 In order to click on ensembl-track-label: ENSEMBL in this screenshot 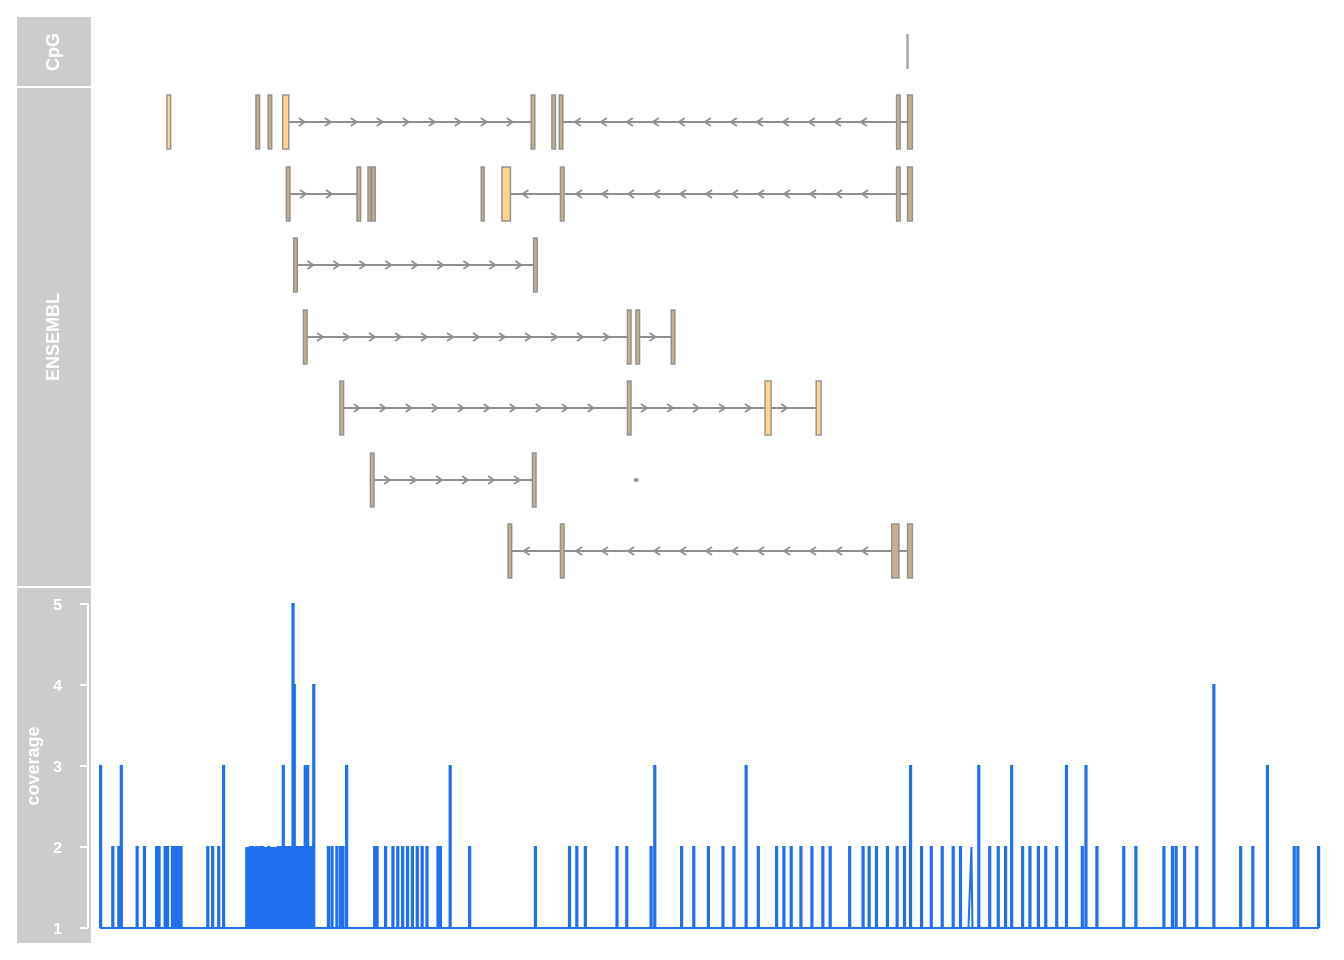, I will do `click(53, 337)`.